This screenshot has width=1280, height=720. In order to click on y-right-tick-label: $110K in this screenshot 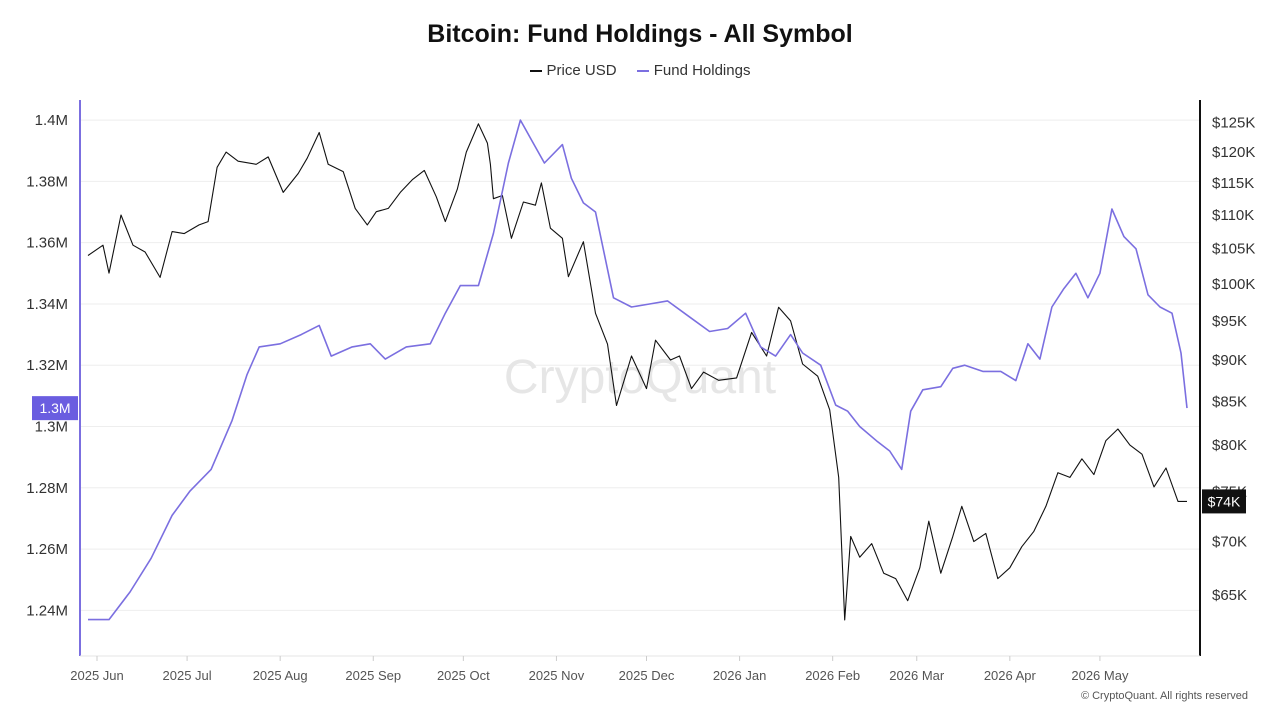, I will do `click(1233, 215)`.